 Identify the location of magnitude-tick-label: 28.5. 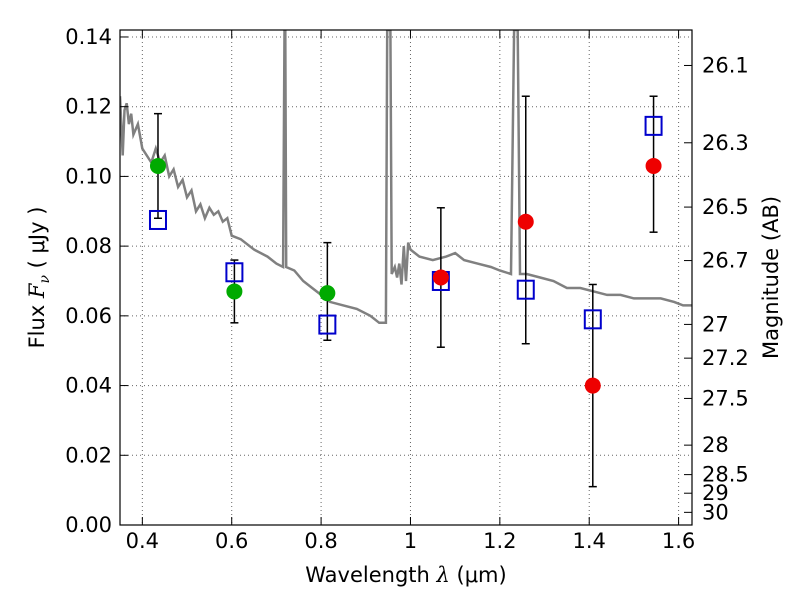
(725, 475).